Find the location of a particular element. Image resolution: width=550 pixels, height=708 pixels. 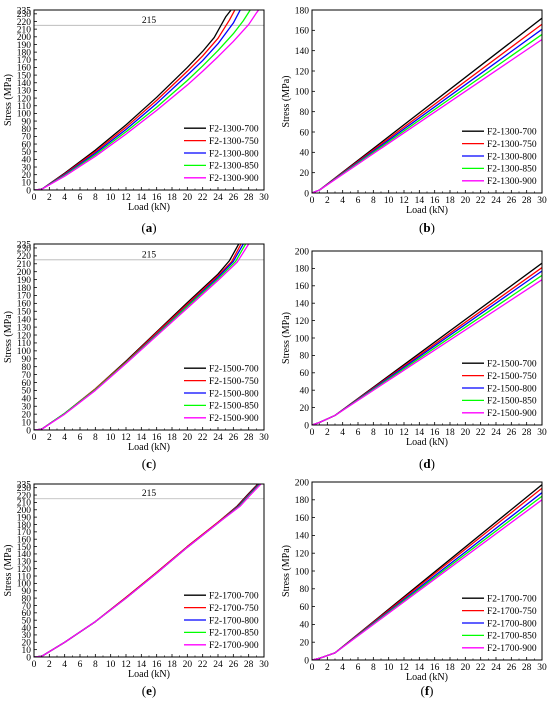

x-tick-label: 0 is located at coordinates (34, 438).